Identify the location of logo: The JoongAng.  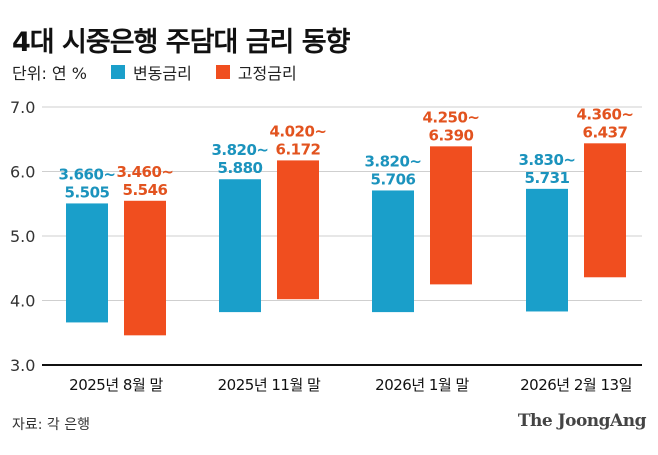
(582, 421).